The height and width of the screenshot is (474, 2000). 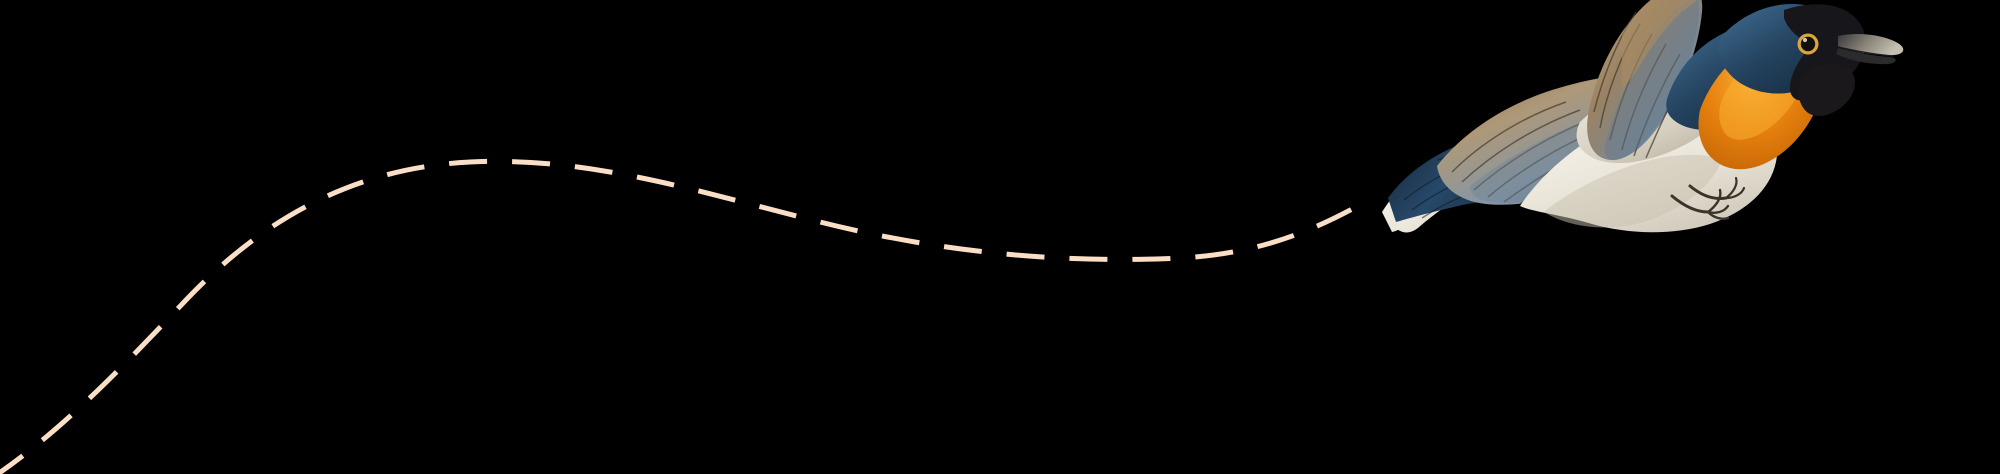 I want to click on leg-left, so click(x=1690, y=204).